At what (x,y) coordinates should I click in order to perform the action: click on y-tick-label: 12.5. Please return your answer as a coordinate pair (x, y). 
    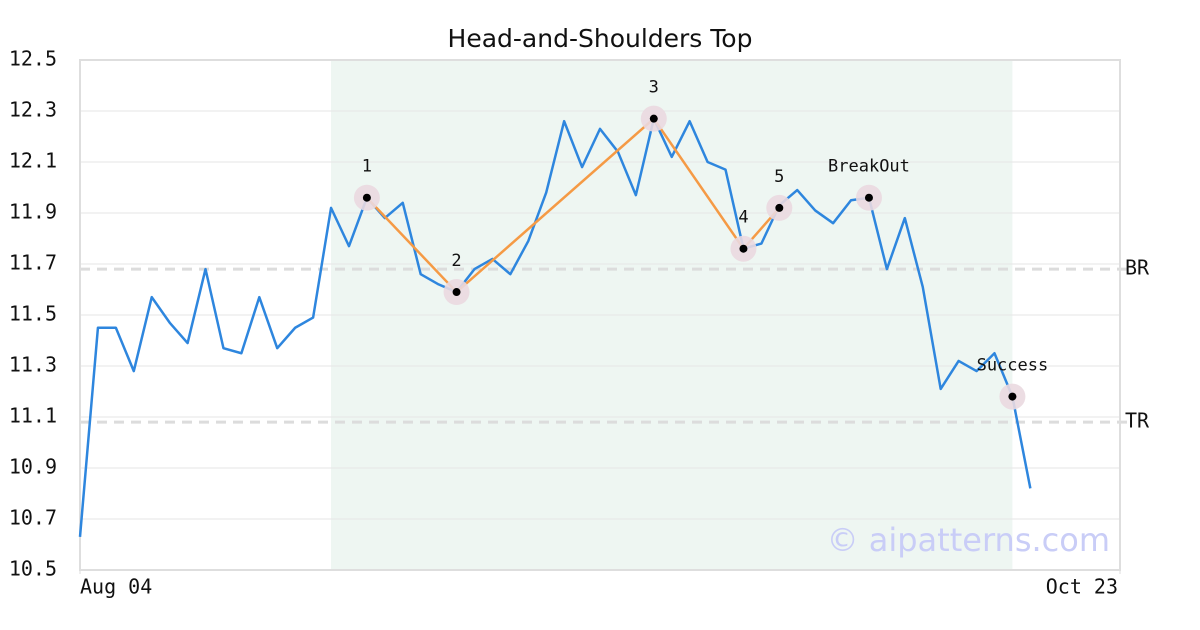
    Looking at the image, I should click on (33, 59).